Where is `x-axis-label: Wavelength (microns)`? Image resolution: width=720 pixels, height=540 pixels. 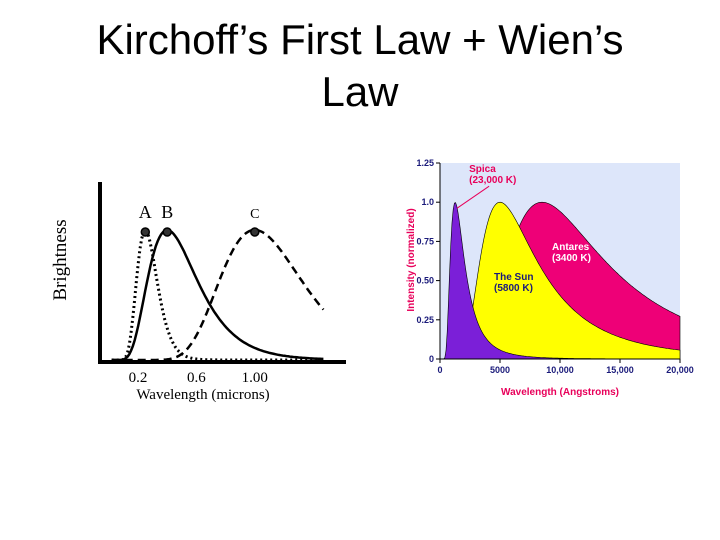 x-axis-label: Wavelength (microns) is located at coordinates (202, 395).